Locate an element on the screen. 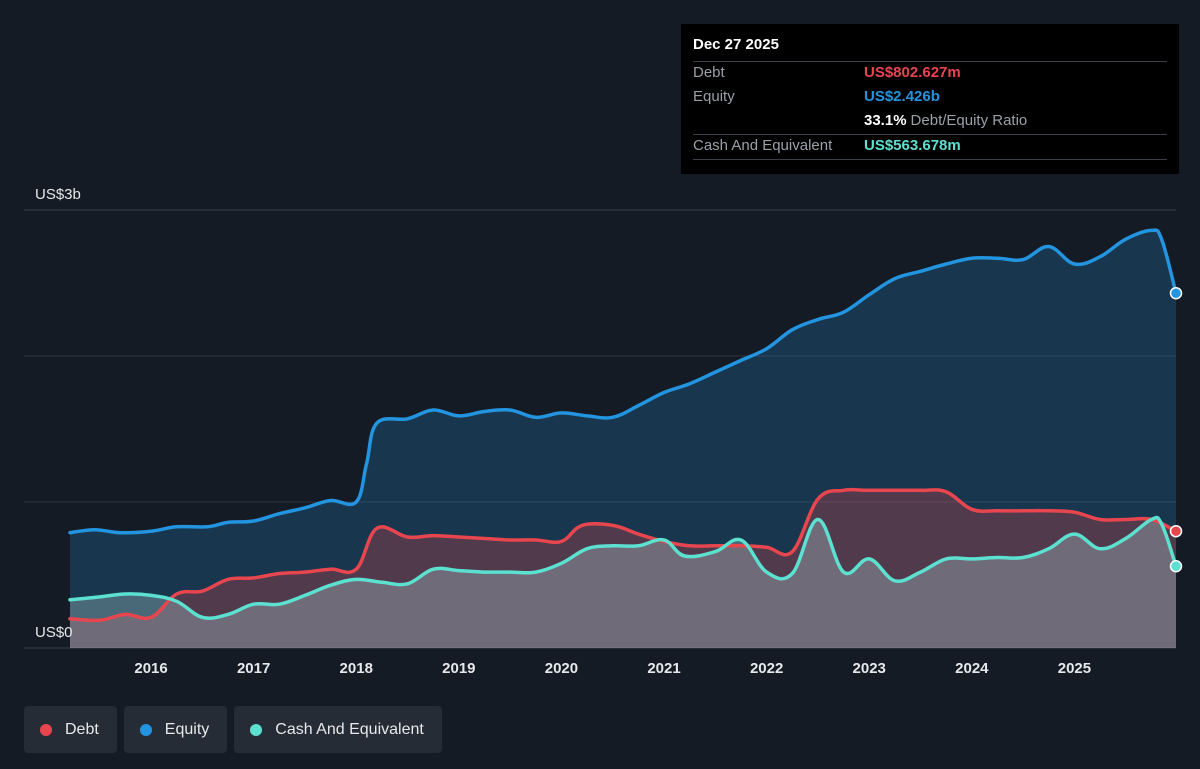  y-axis-label-3: US$3b is located at coordinates (58, 194).